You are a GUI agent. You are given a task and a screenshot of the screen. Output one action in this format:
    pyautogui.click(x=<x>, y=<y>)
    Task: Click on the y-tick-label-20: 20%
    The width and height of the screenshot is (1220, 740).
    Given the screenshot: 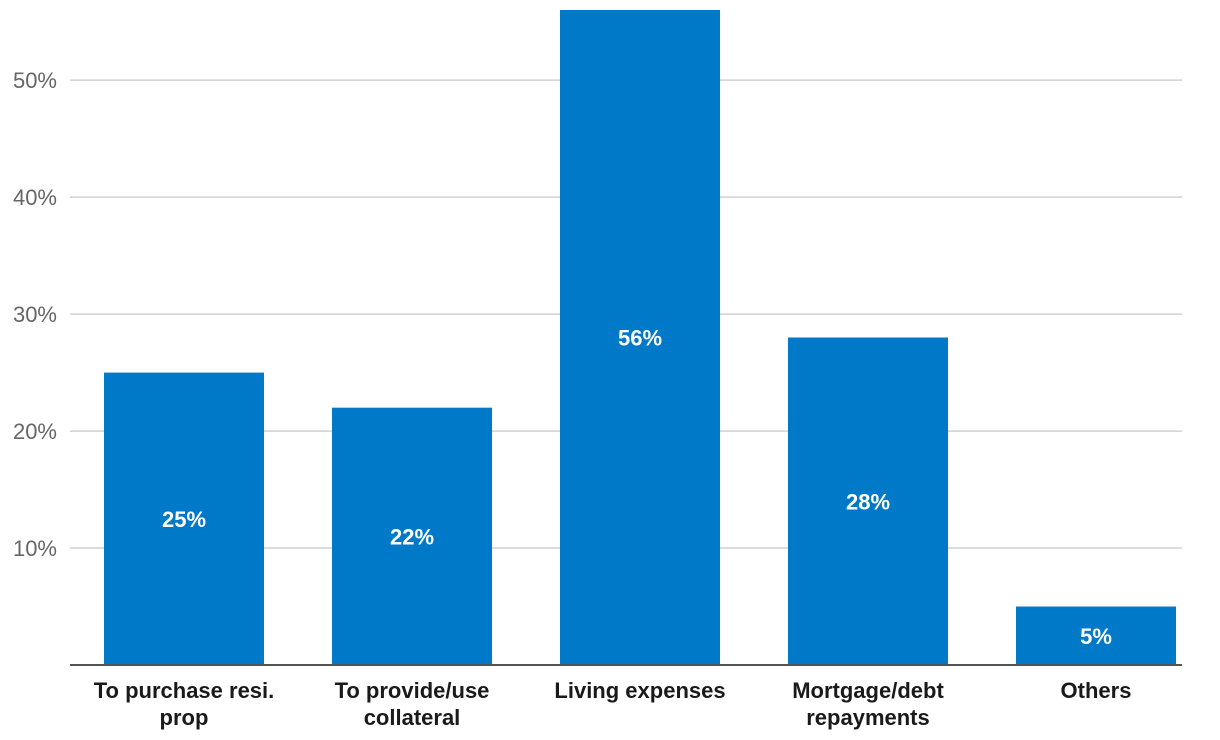 What is the action you would take?
    pyautogui.click(x=35, y=431)
    